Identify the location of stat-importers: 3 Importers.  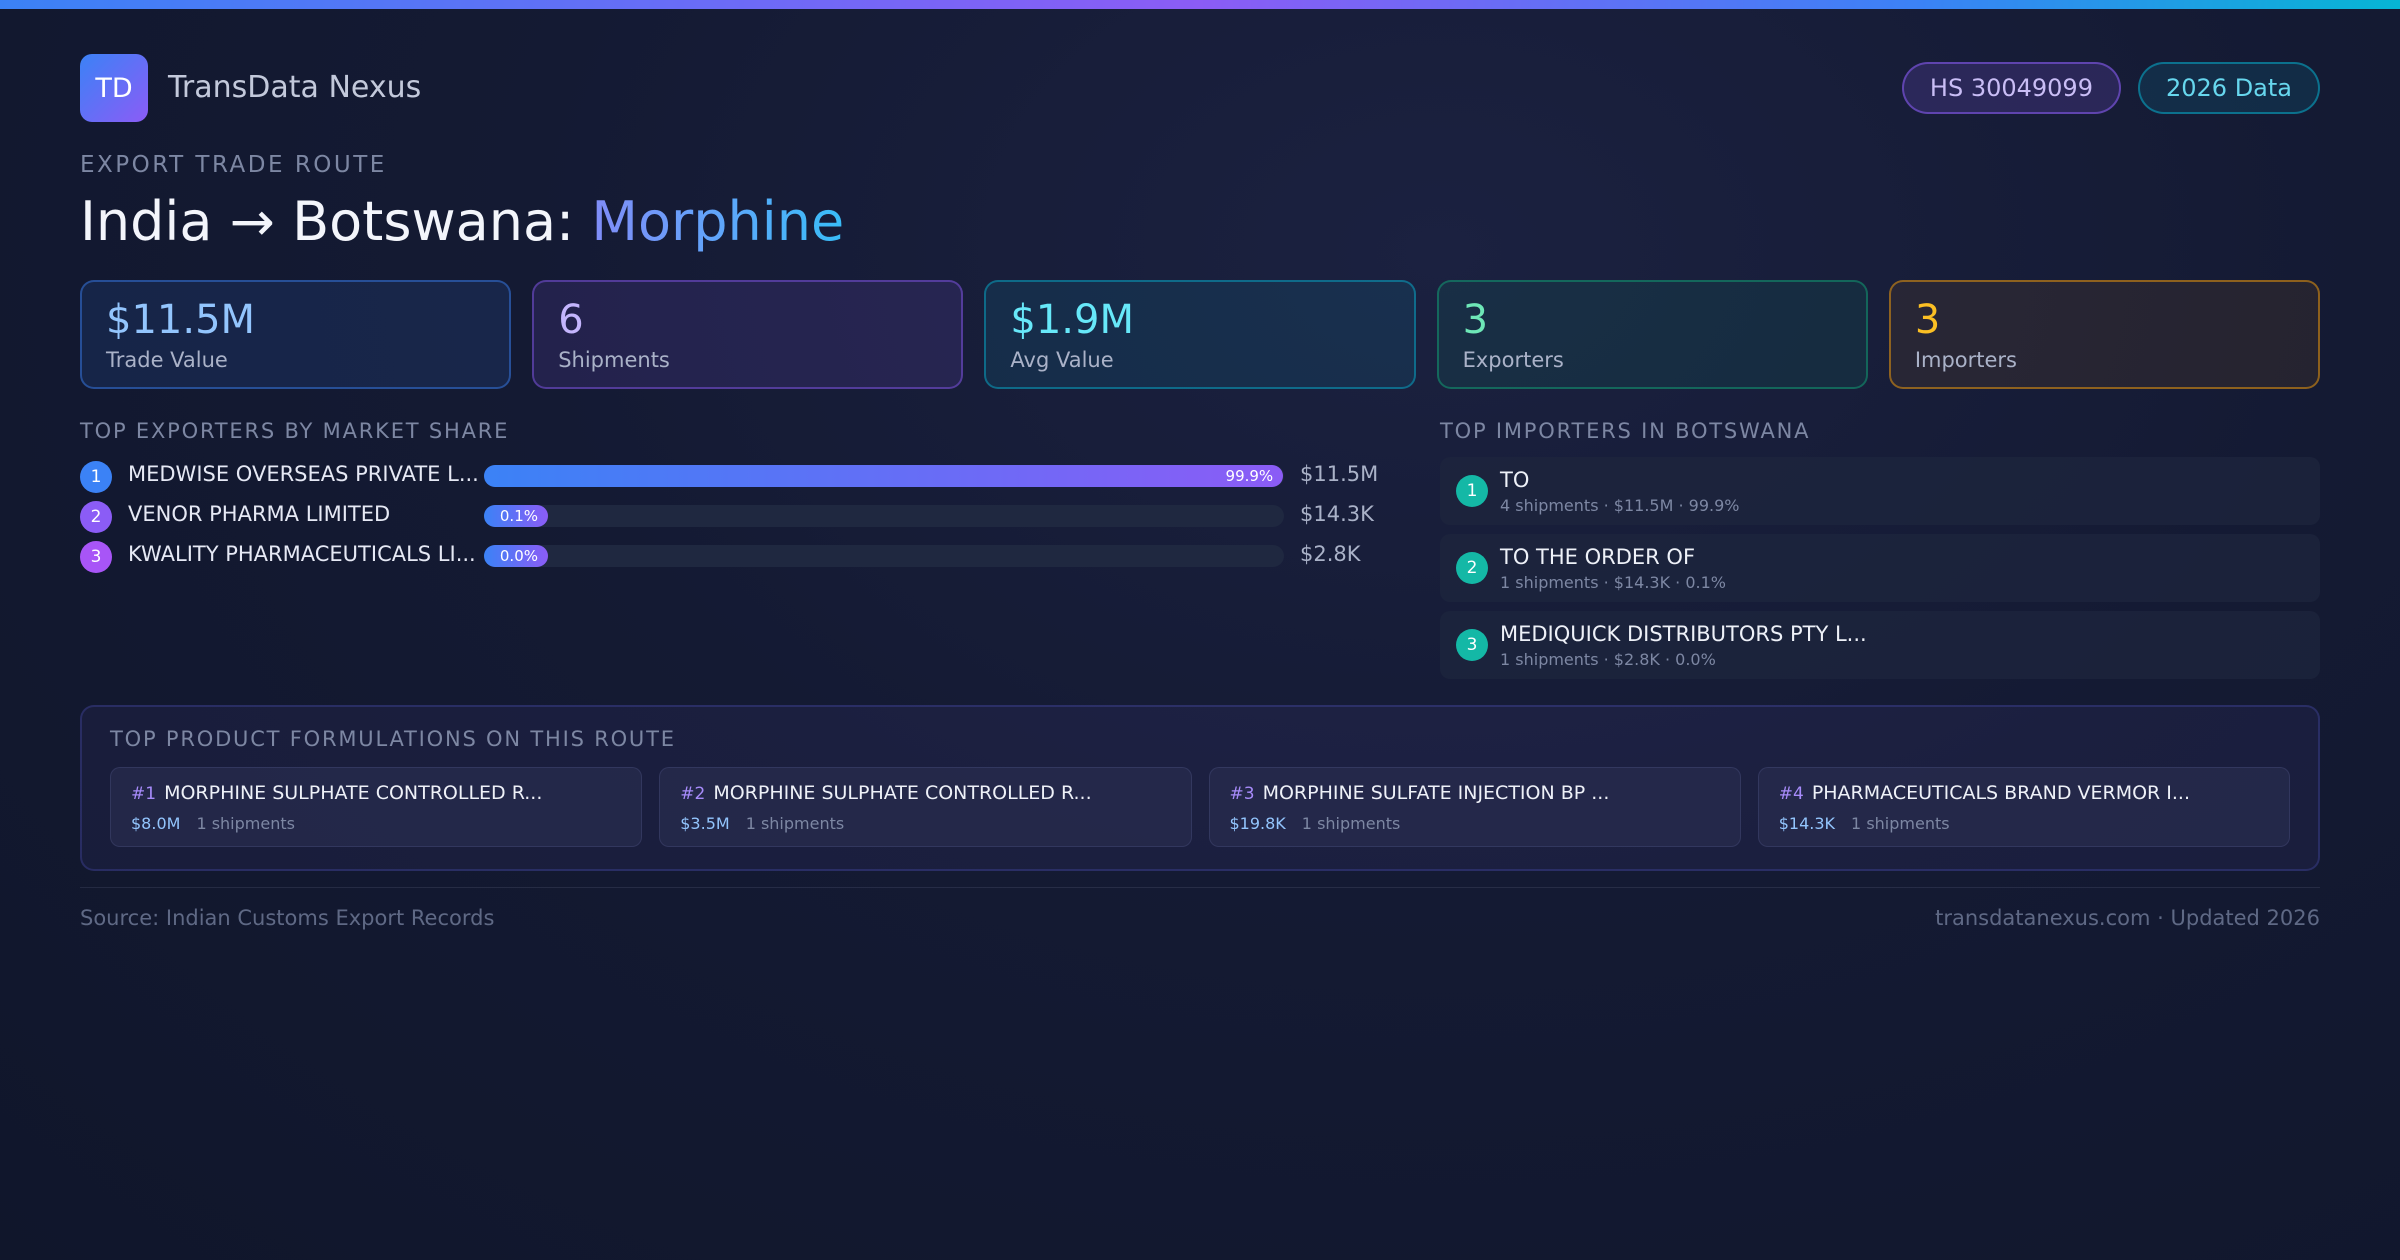
(2104, 334).